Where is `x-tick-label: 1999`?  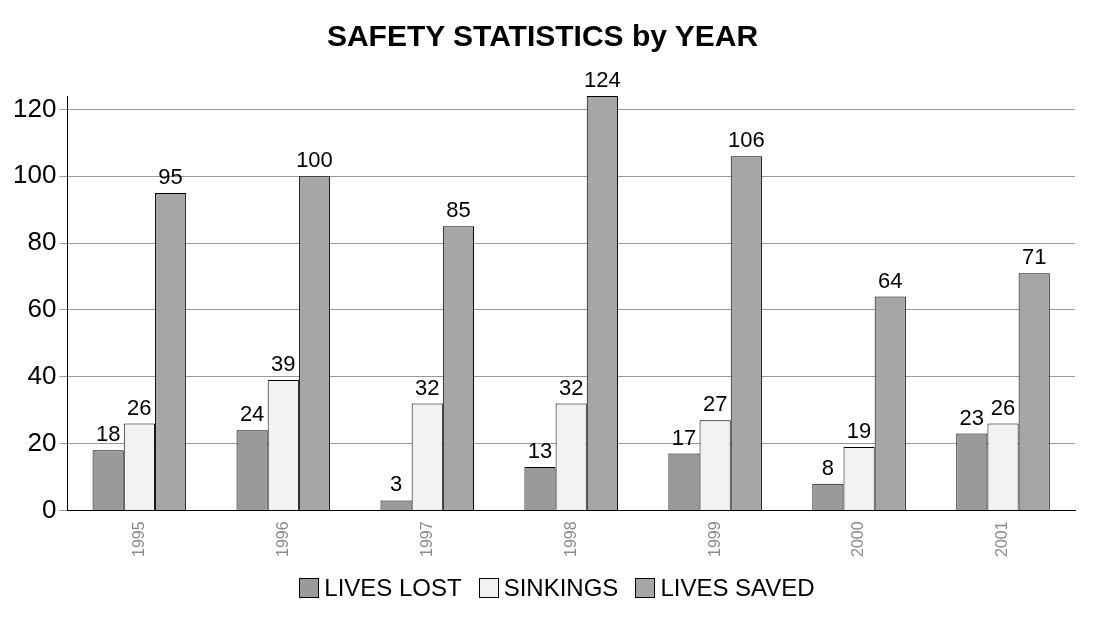
x-tick-label: 1999 is located at coordinates (714, 539).